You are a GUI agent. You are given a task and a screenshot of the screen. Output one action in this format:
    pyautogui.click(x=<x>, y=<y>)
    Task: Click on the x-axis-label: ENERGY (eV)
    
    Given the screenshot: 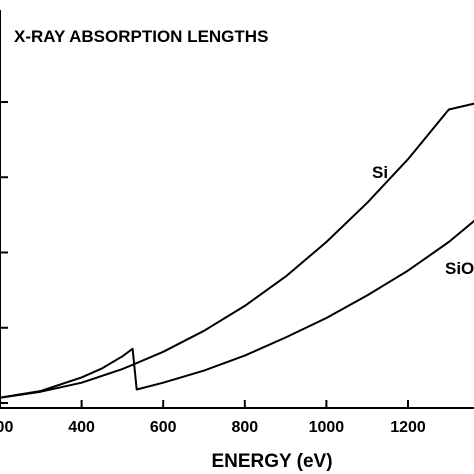 What is the action you would take?
    pyautogui.click(x=271, y=461)
    